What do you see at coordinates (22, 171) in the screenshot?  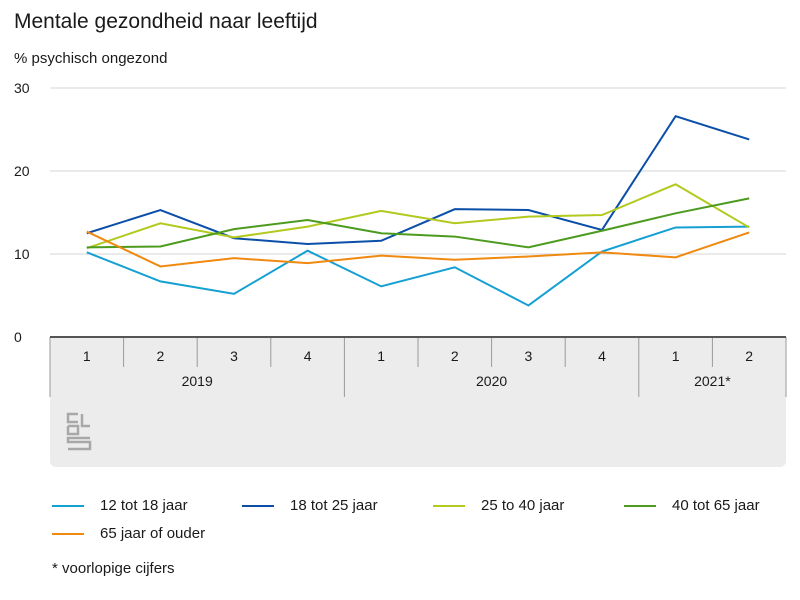 I see `y-tick-label: 20` at bounding box center [22, 171].